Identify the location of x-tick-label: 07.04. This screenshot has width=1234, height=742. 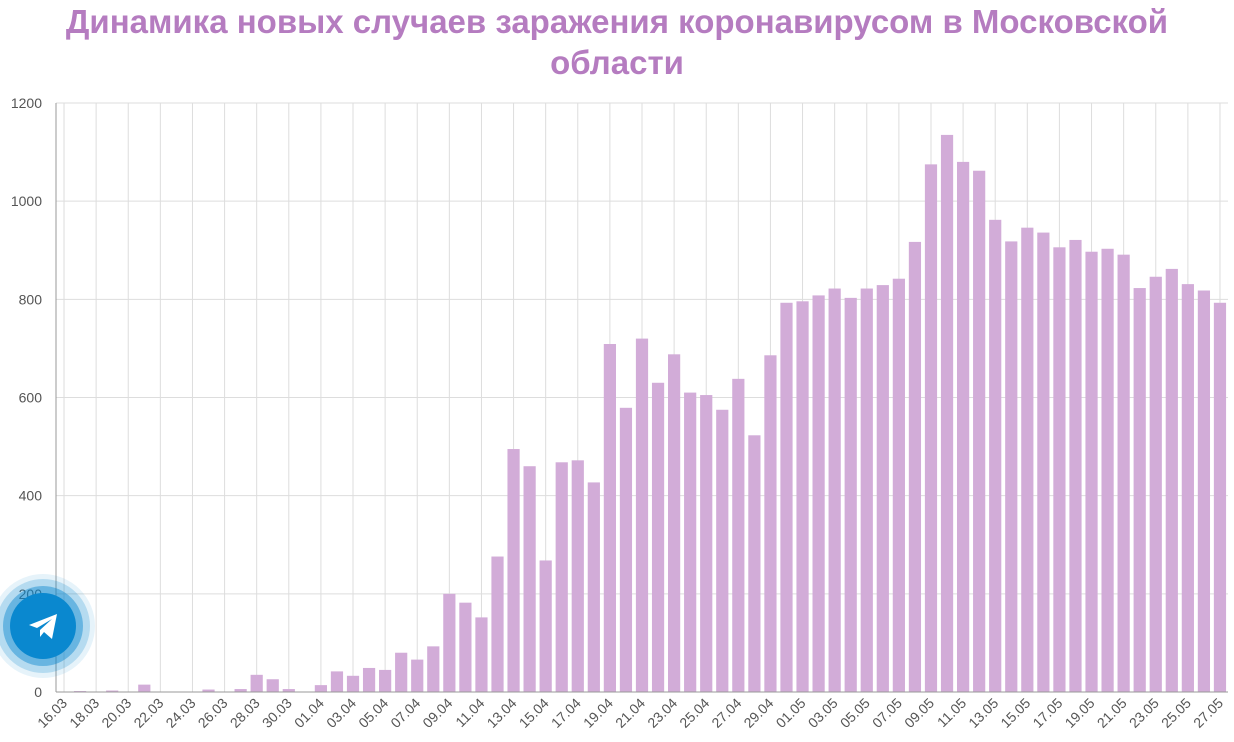
(405, 713).